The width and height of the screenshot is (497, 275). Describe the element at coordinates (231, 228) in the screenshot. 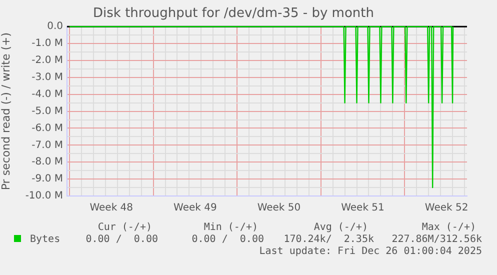

I see `text: Min (-/+)` at that location.